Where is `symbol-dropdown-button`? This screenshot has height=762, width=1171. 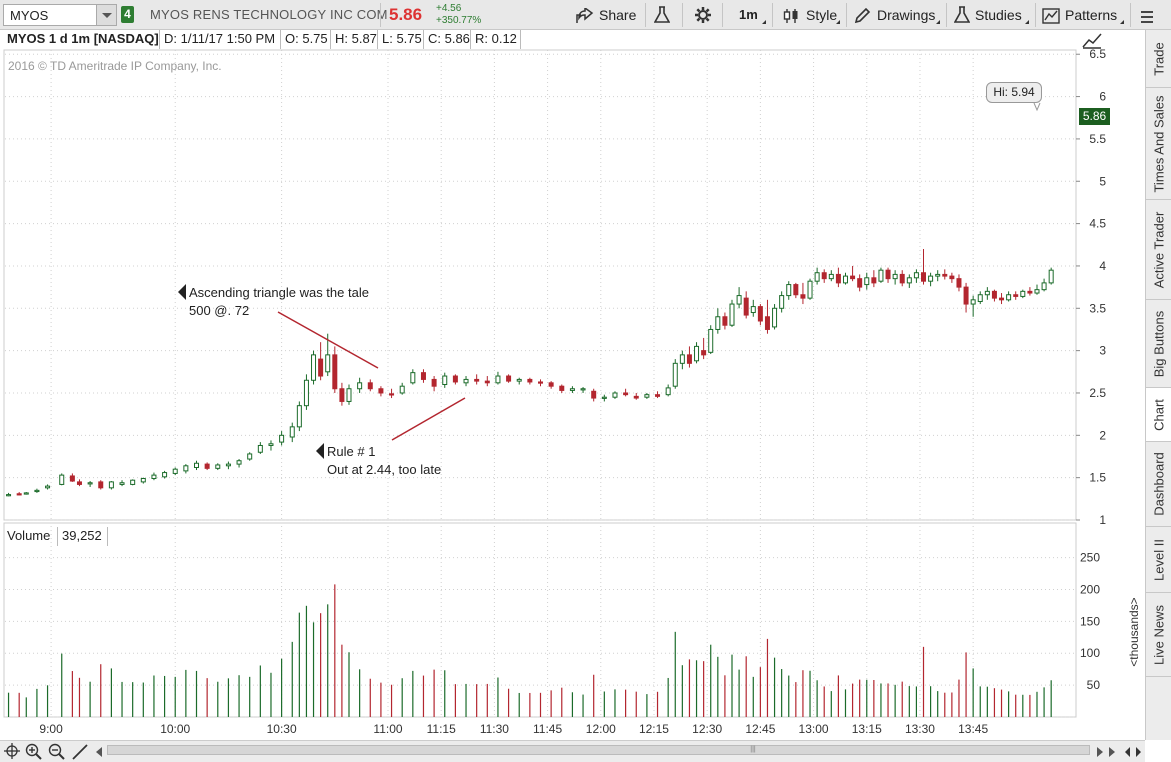
symbol-dropdown-button is located at coordinates (106, 15).